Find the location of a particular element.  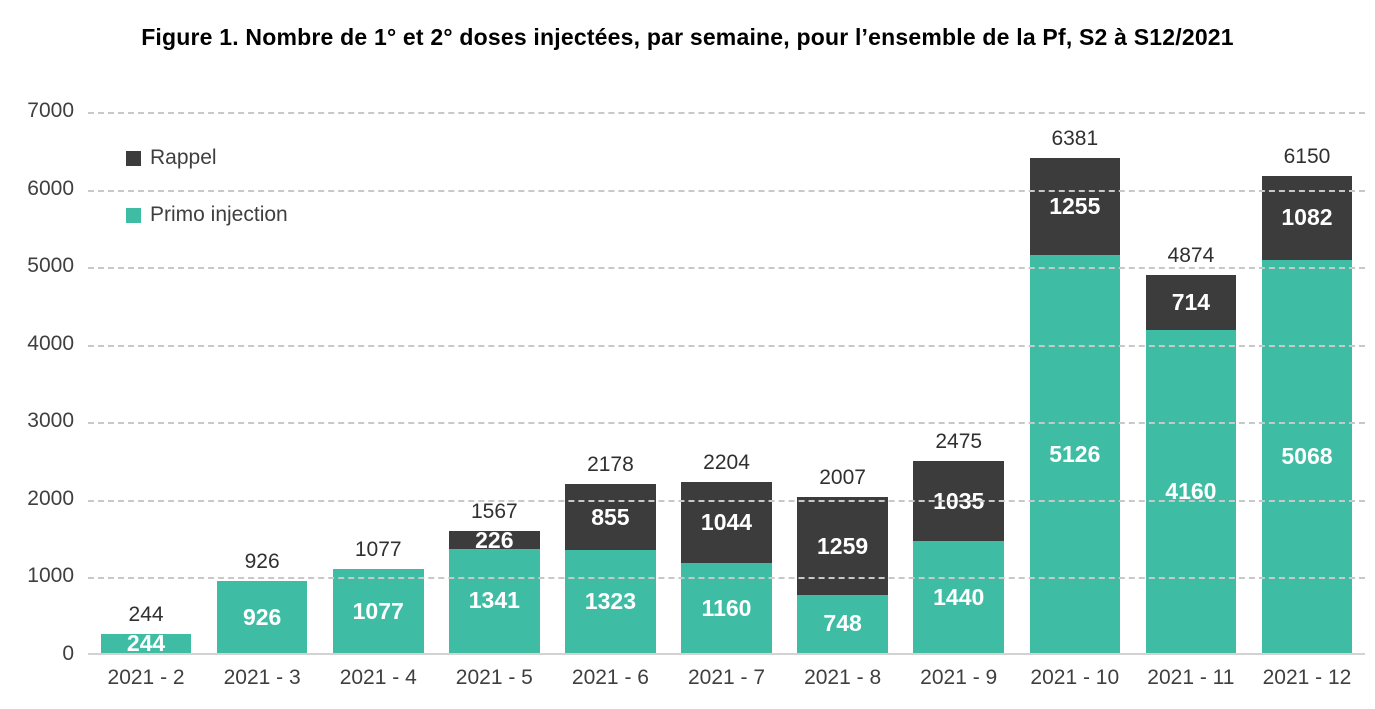

bar-column: 6381 1255 5126 is located at coordinates (1075, 382).